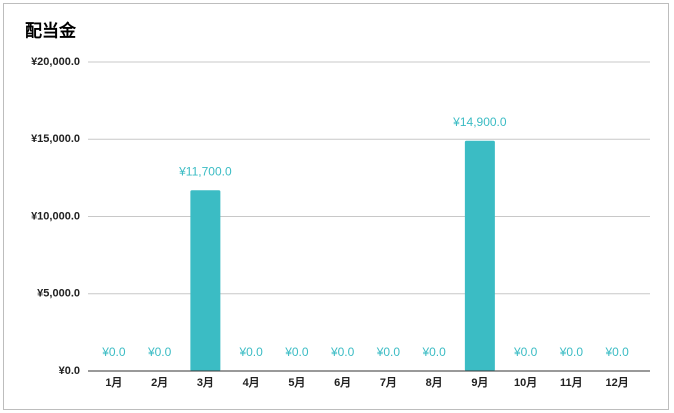  What do you see at coordinates (69, 371) in the screenshot?
I see `y-tick-label: ¥0.0` at bounding box center [69, 371].